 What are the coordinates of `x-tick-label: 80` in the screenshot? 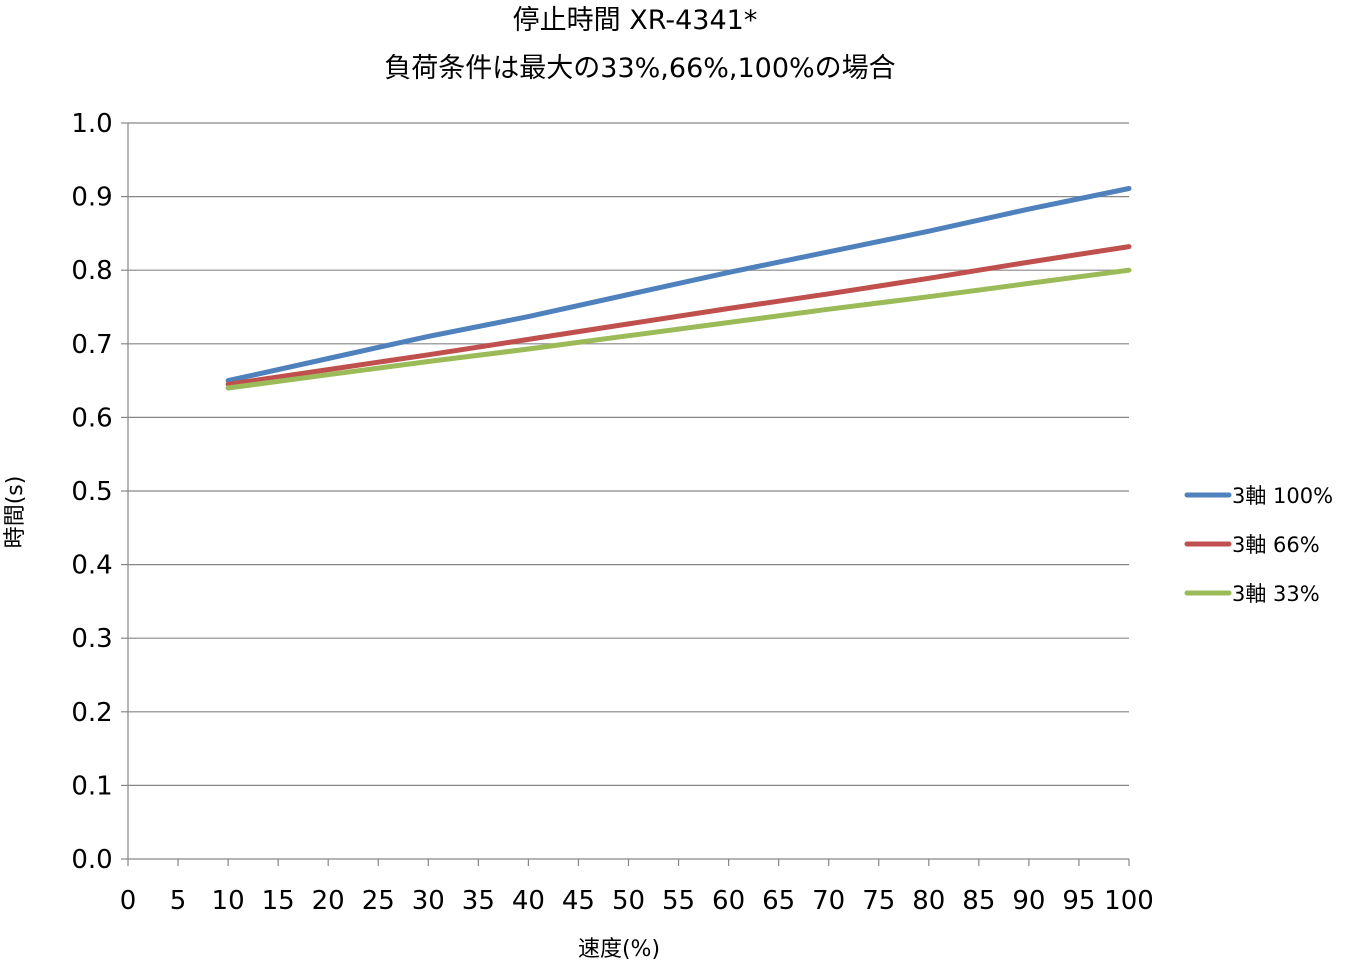 It's located at (928, 901).